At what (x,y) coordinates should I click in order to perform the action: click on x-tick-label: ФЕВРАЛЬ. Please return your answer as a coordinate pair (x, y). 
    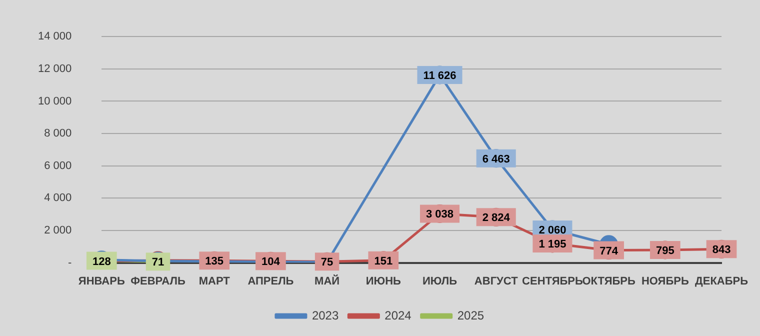
    Looking at the image, I should click on (158, 281).